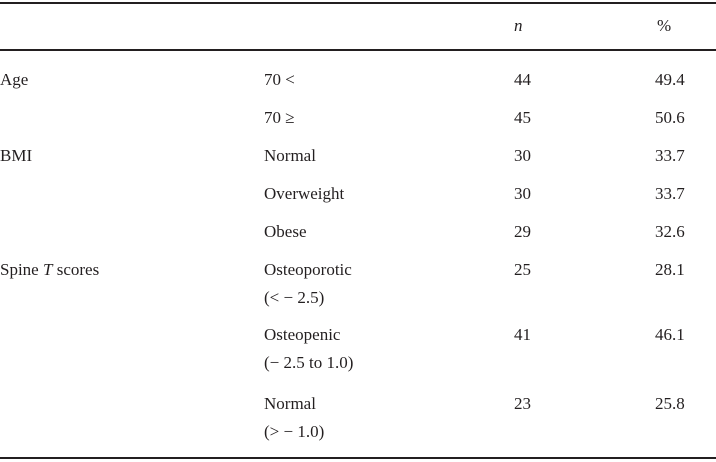 This screenshot has width=716, height=462. What do you see at coordinates (522, 79) in the screenshot?
I see `n-value: 44` at bounding box center [522, 79].